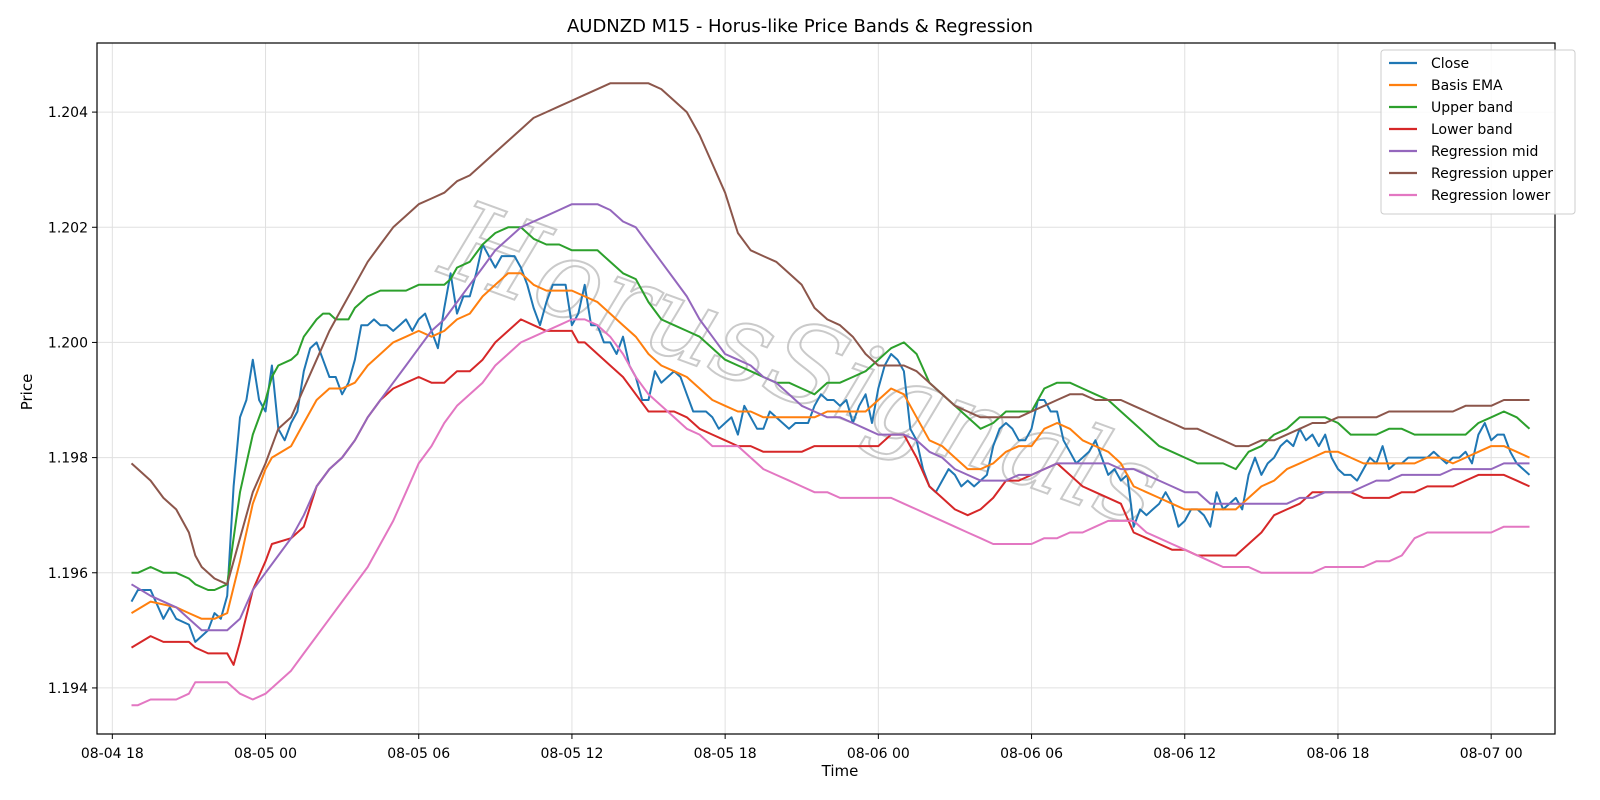  Describe the element at coordinates (68, 228) in the screenshot. I see `y-tick-label: 1.202` at that location.